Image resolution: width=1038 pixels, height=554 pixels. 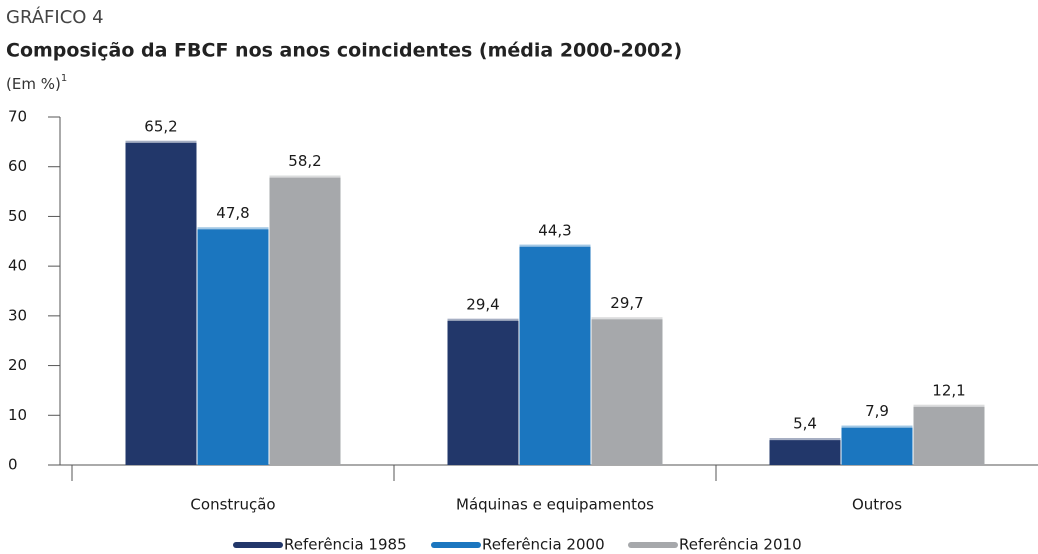 I want to click on subtitle-text: (Em %), so click(x=33, y=84).